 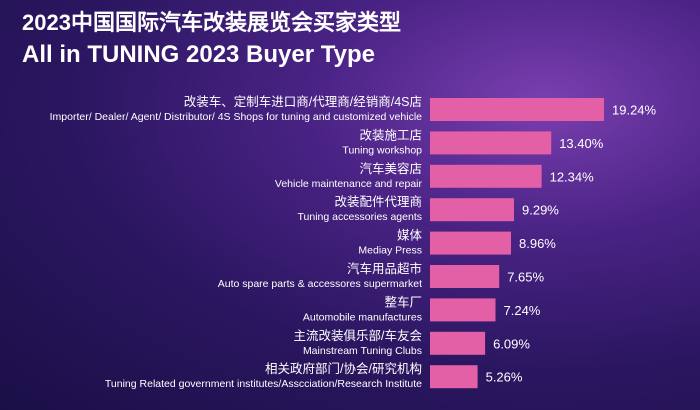 What do you see at coordinates (358, 335) in the screenshot?
I see `category-label-cn: 主流改装俱乐部/车友会` at bounding box center [358, 335].